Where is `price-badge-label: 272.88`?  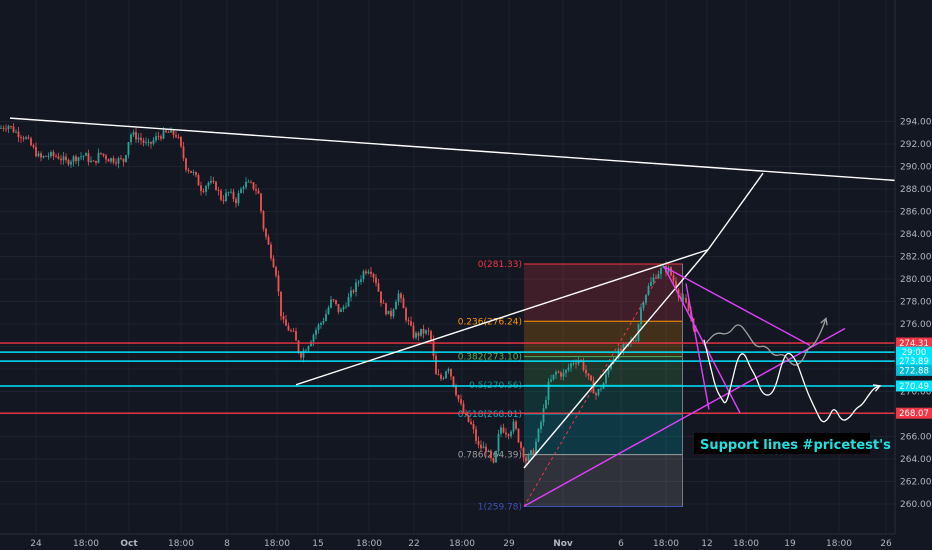 price-badge-label: 272.88 is located at coordinates (914, 371).